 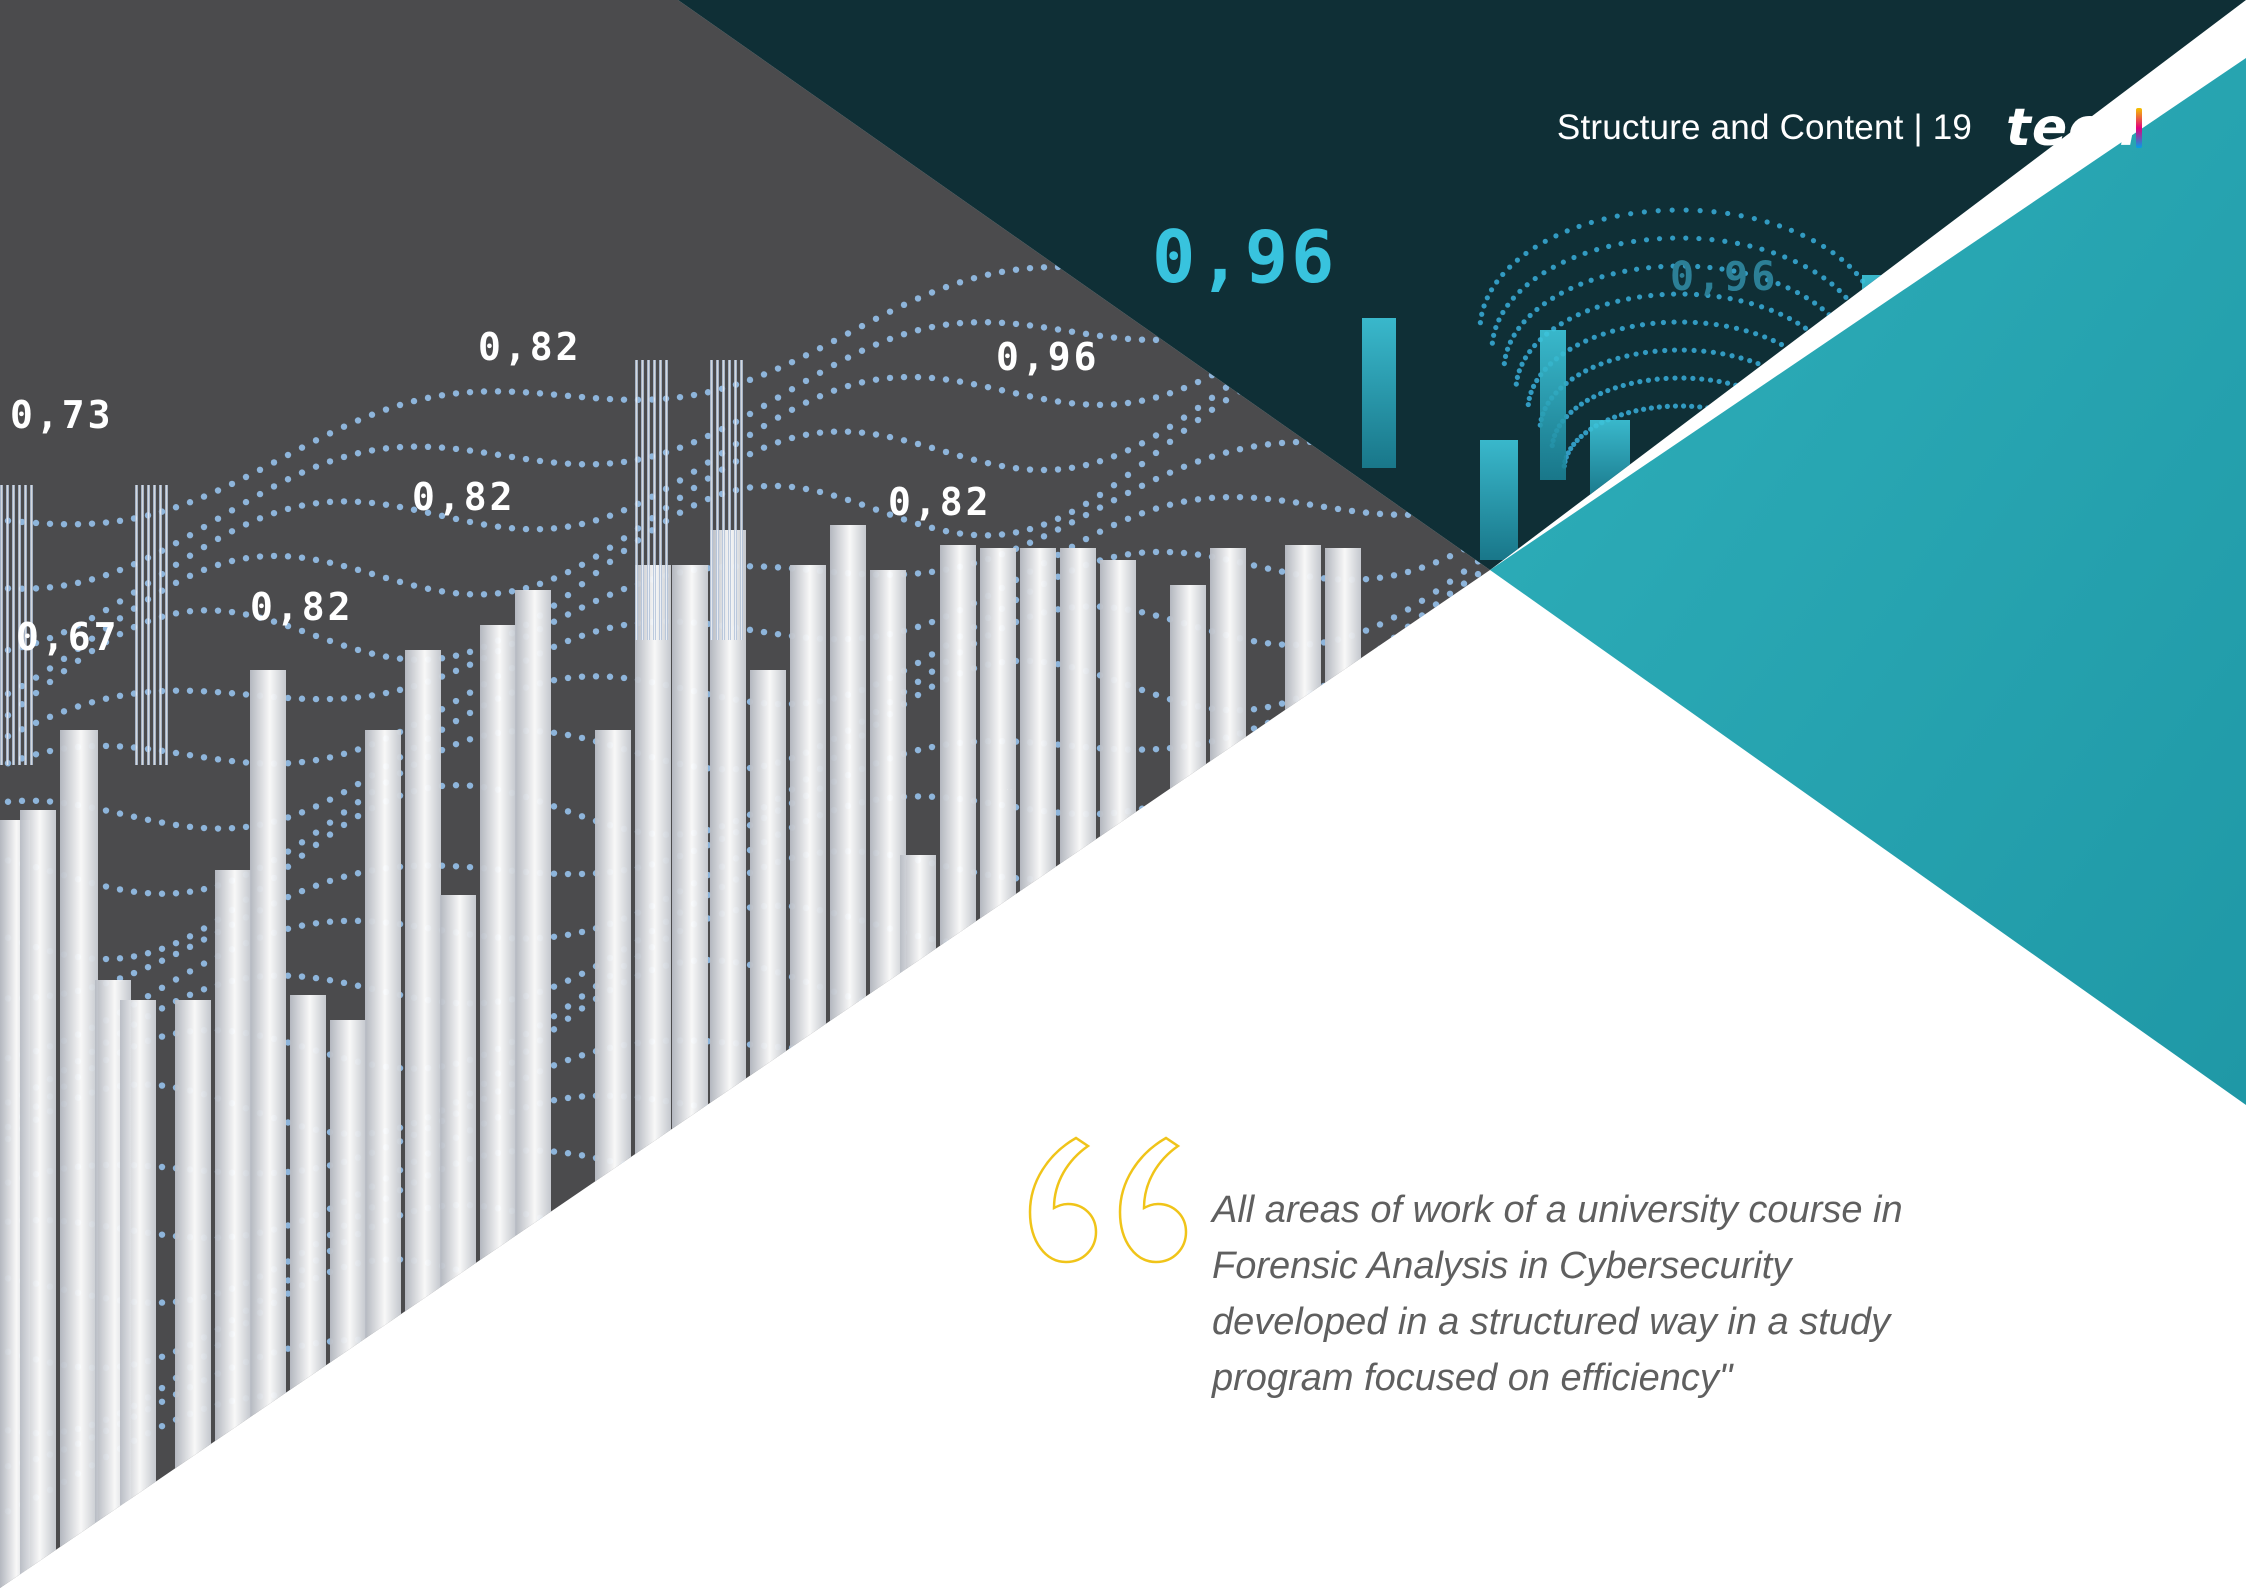 What do you see at coordinates (1764, 127) in the screenshot?
I see `section-title: Structure and Content | 19` at bounding box center [1764, 127].